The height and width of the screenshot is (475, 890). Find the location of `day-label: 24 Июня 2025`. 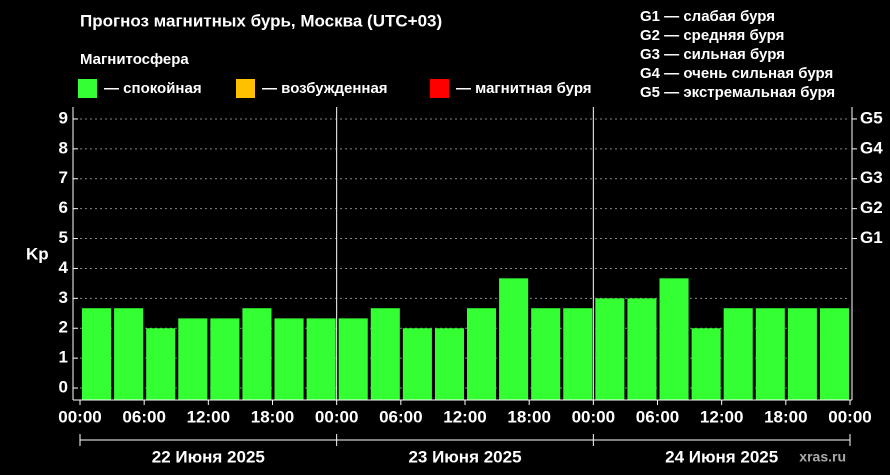

day-label: 24 Июня 2025 is located at coordinates (721, 456).